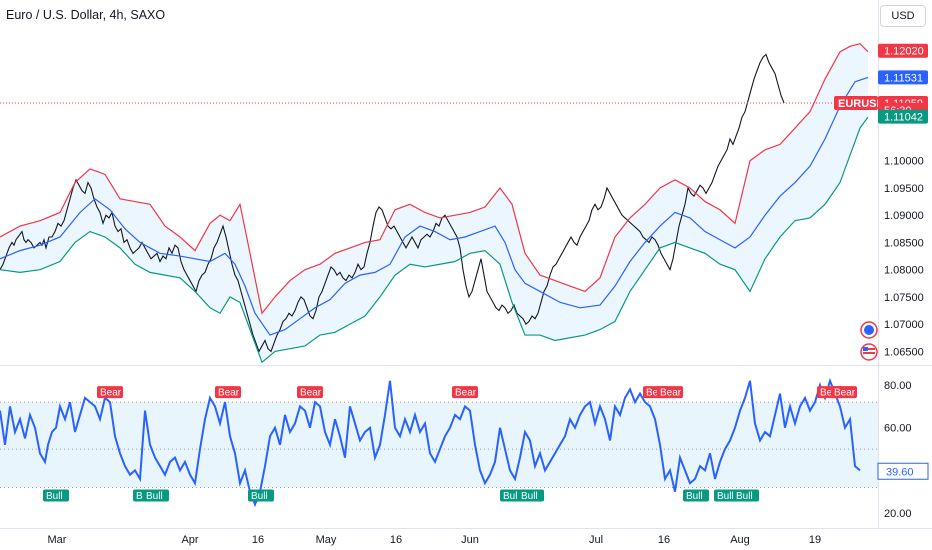  What do you see at coordinates (861, 104) in the screenshot?
I see `price-label: EURUSD` at bounding box center [861, 104].